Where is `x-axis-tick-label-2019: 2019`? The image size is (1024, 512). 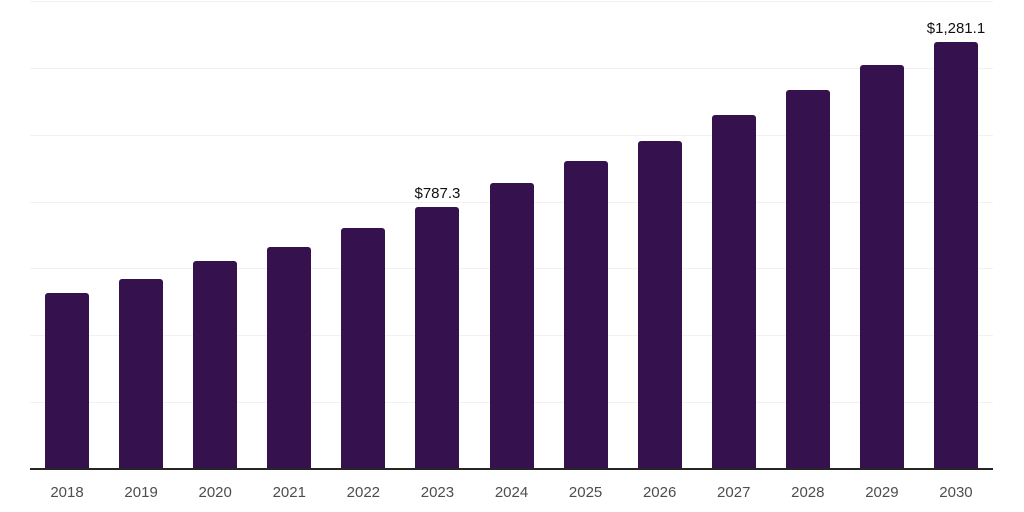
x-axis-tick-label-2019: 2019 is located at coordinates (141, 492).